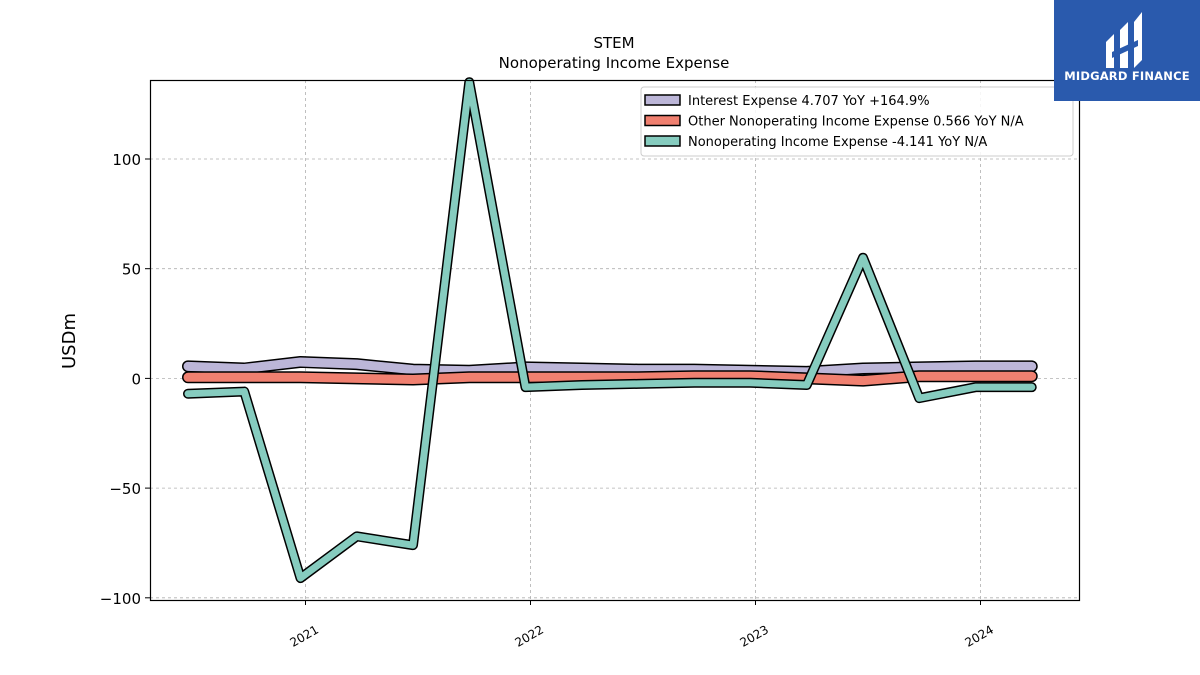 This screenshot has width=1200, height=675. What do you see at coordinates (1124, 40) in the screenshot?
I see `midgard-logo-icon` at bounding box center [1124, 40].